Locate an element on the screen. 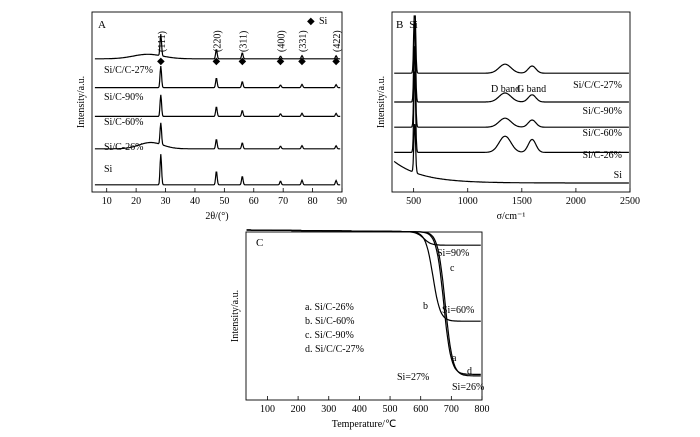 This screenshot has height=437, width=700. panel-c-anno-si26: Si=26% is located at coordinates (468, 387).